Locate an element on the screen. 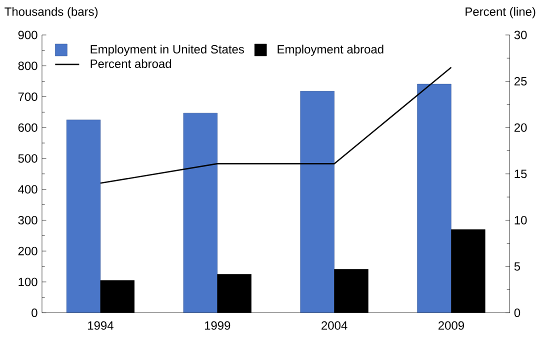  y-tick-label: 600 is located at coordinates (28, 127).